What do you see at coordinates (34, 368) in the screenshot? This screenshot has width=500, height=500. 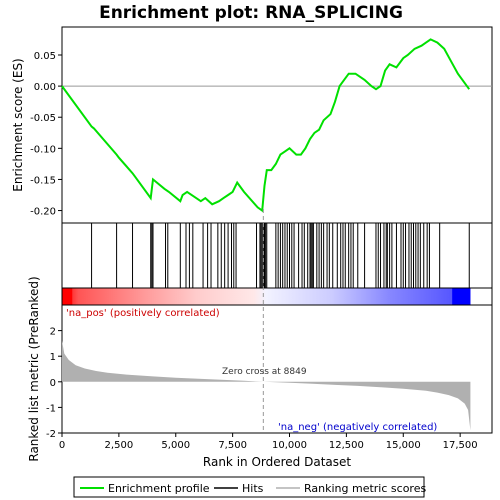 I see `metric-y-label: Ranked list metric (PreRanked)` at bounding box center [34, 368].